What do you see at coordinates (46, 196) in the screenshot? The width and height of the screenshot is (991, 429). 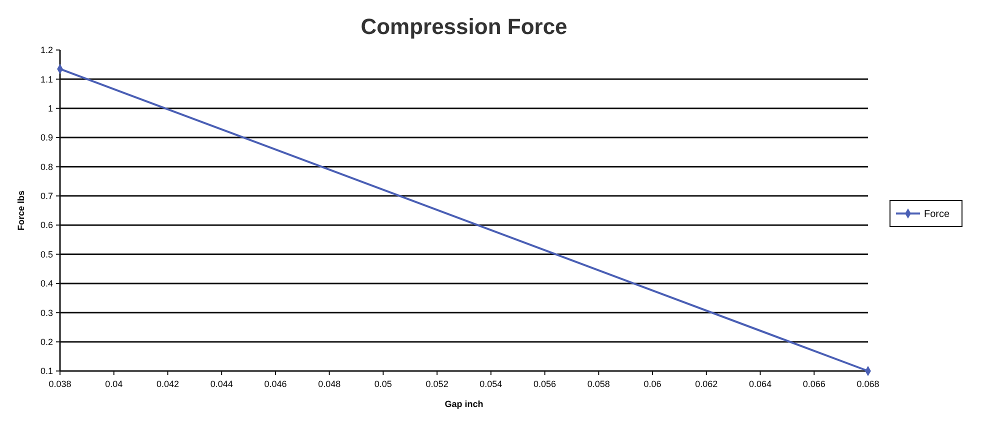 I see `y-tick-label: 0.7` at bounding box center [46, 196].